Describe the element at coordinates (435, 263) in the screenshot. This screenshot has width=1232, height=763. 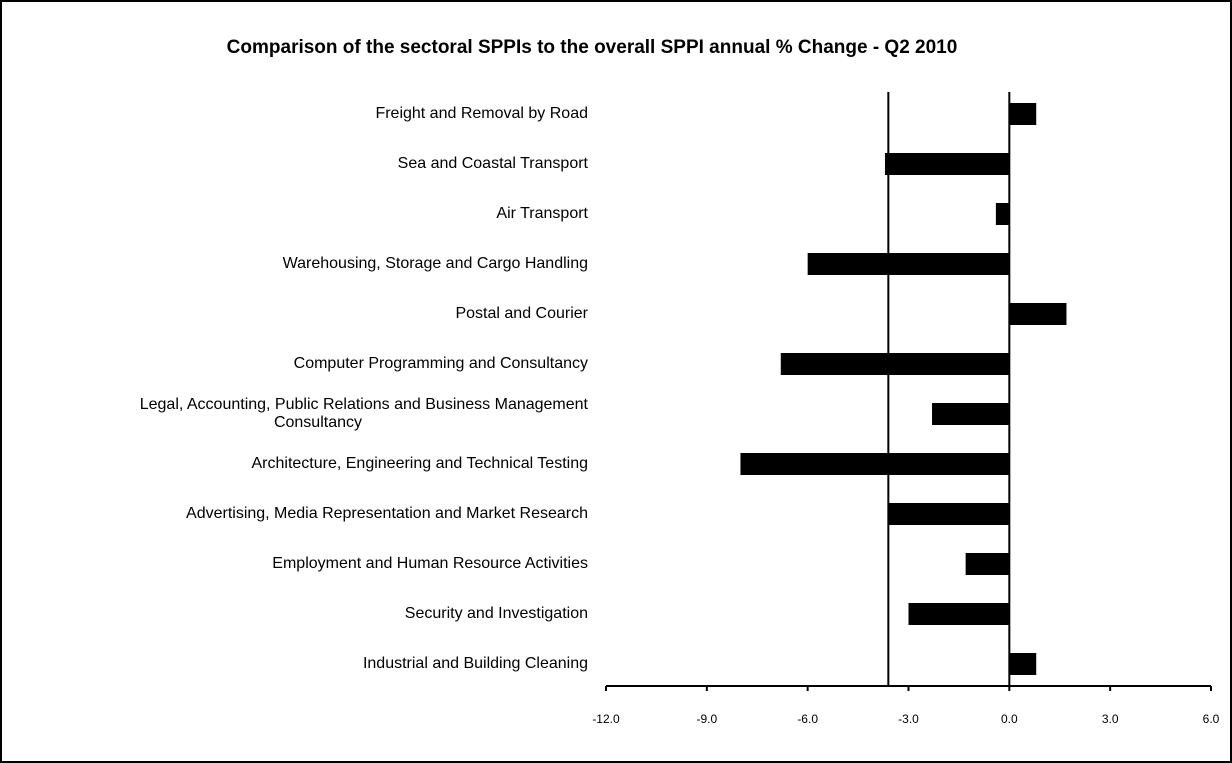
I see `y-tick-label: Warehousing, Storage and Cargo Handling` at that location.